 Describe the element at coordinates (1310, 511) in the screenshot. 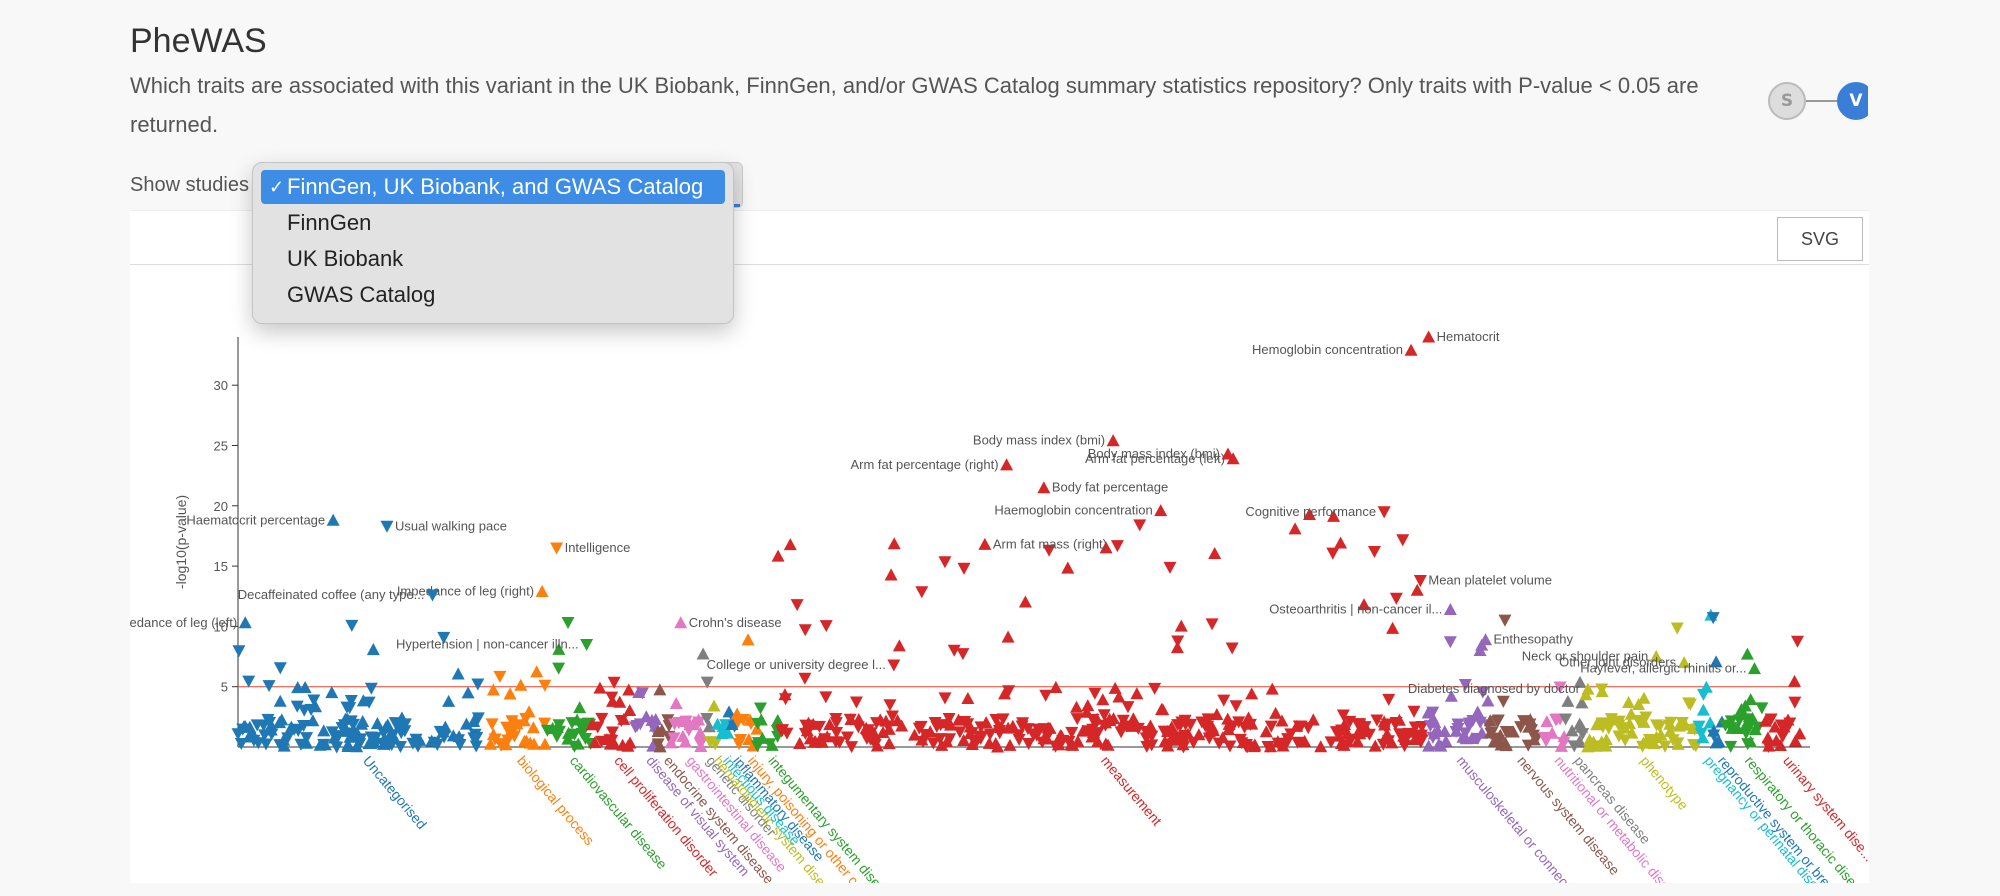

I see `point-label: Cognitive performance` at that location.